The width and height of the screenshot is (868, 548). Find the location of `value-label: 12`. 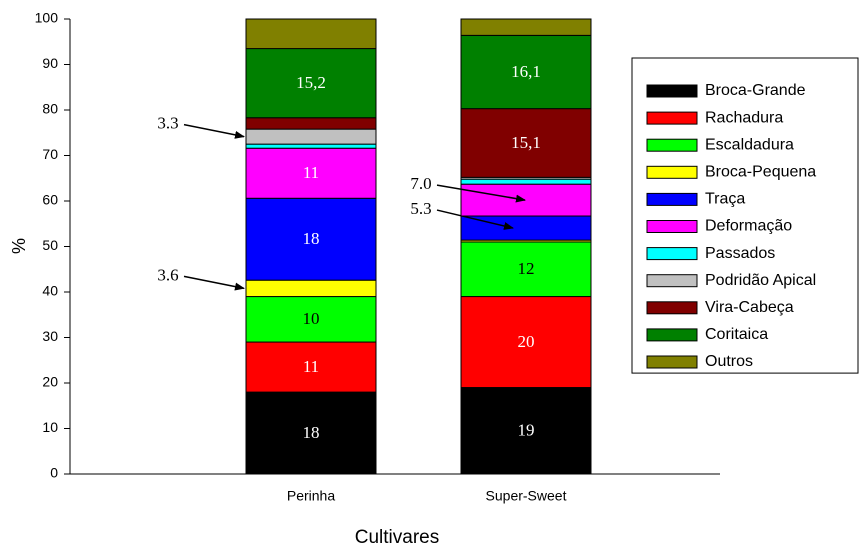

value-label: 12 is located at coordinates (526, 268).